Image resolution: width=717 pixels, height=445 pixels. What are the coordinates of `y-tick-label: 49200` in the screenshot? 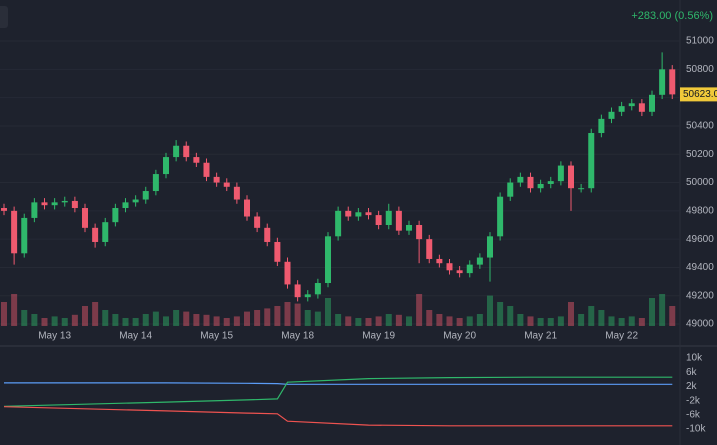 It's located at (700, 295).